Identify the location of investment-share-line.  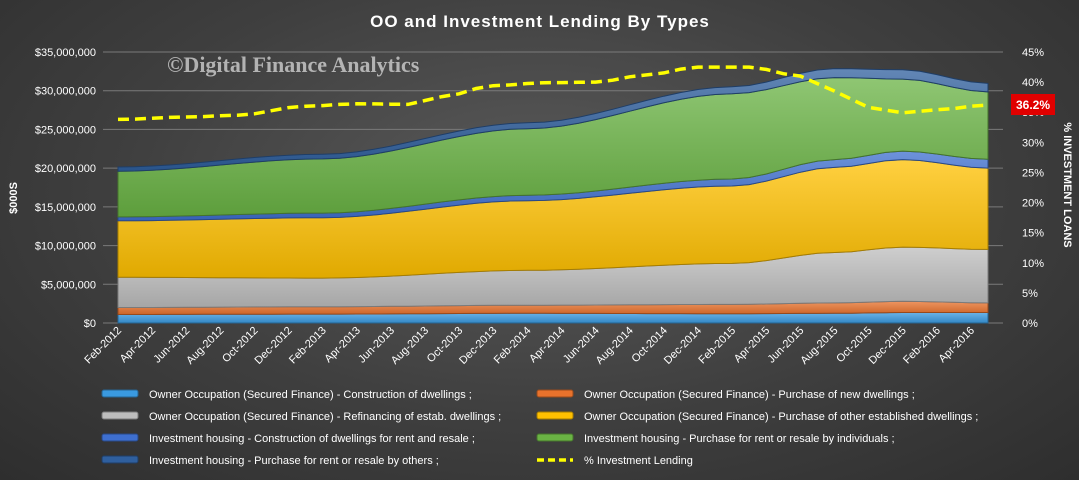
(553, 93).